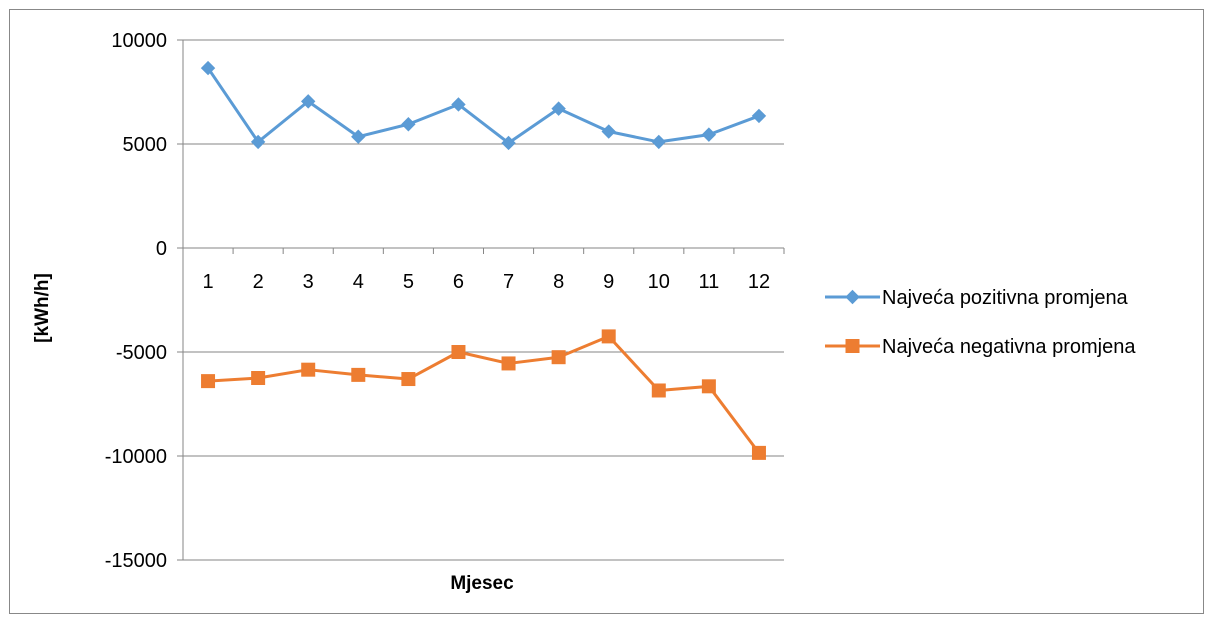 The image size is (1210, 621). I want to click on y-tick-labels: 10000 5000 0 -5000 -10000 -15000, so click(136, 301).